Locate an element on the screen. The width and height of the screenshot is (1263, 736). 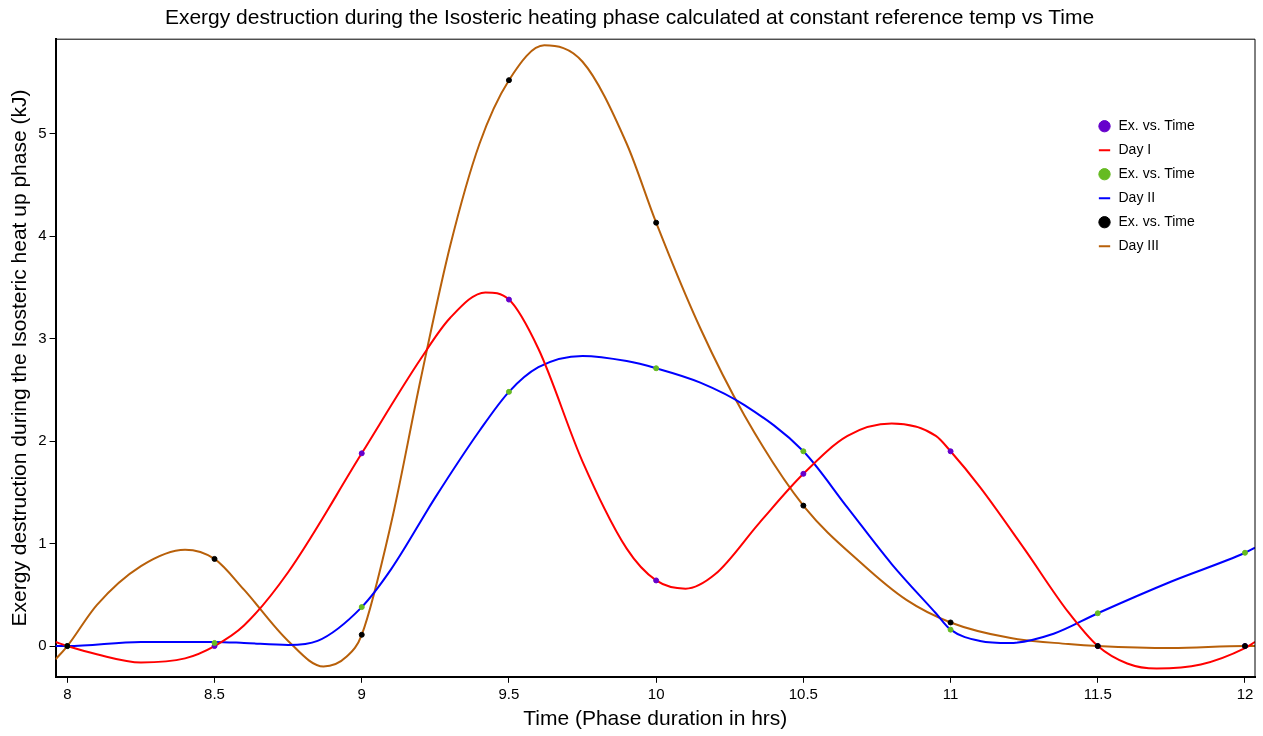
legend-label: Day II is located at coordinates (1137, 197).